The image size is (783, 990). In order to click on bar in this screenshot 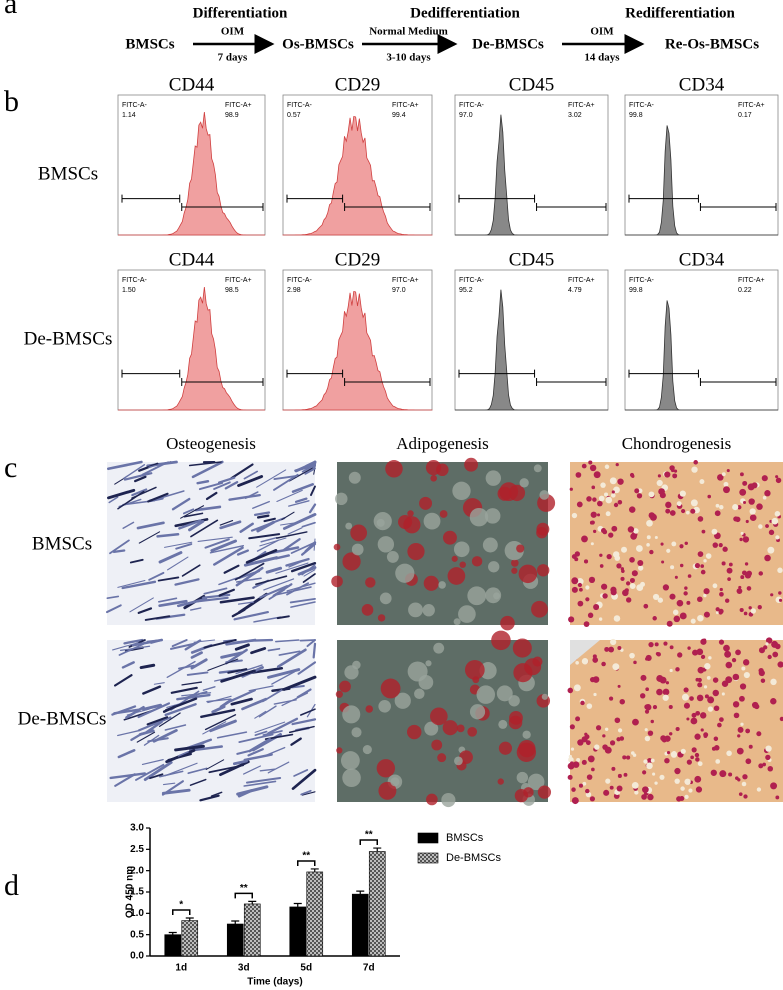, I will do `click(298, 931)`.